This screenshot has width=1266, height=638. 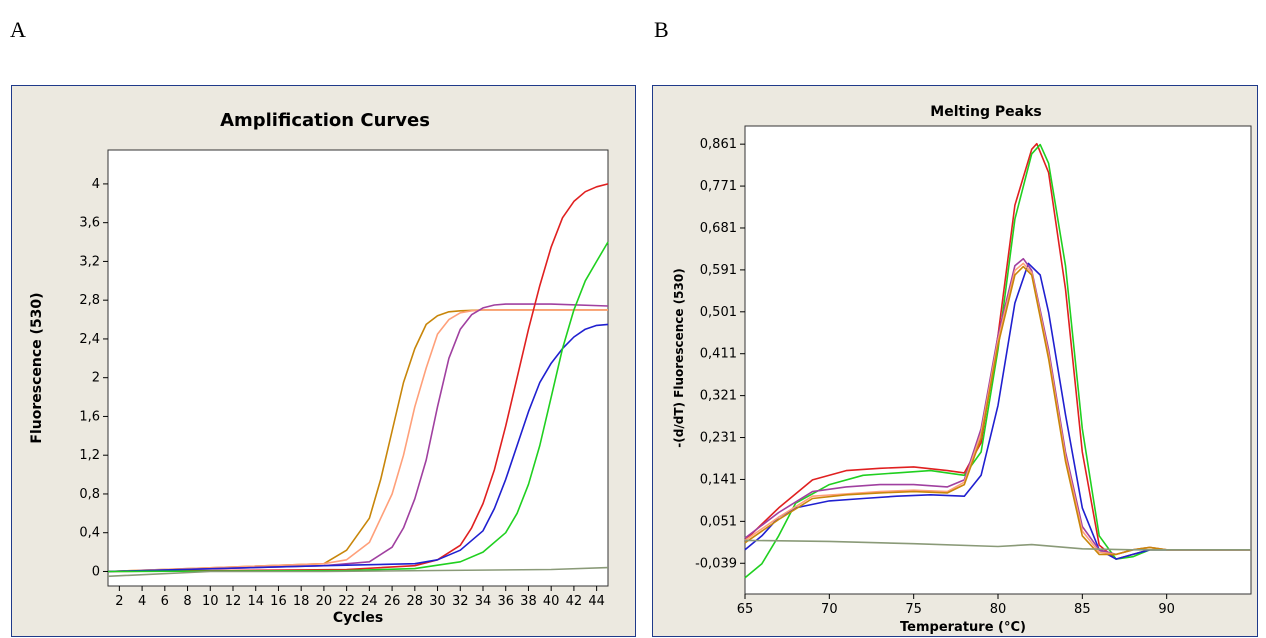 I want to click on y-tick-label: 0,8, so click(x=89, y=494).